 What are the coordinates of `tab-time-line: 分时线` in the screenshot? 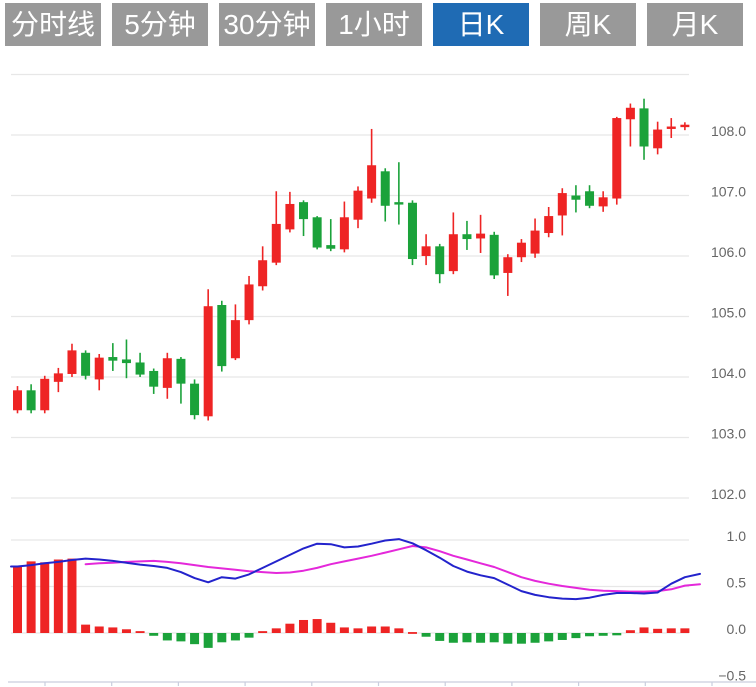 It's located at (53, 24).